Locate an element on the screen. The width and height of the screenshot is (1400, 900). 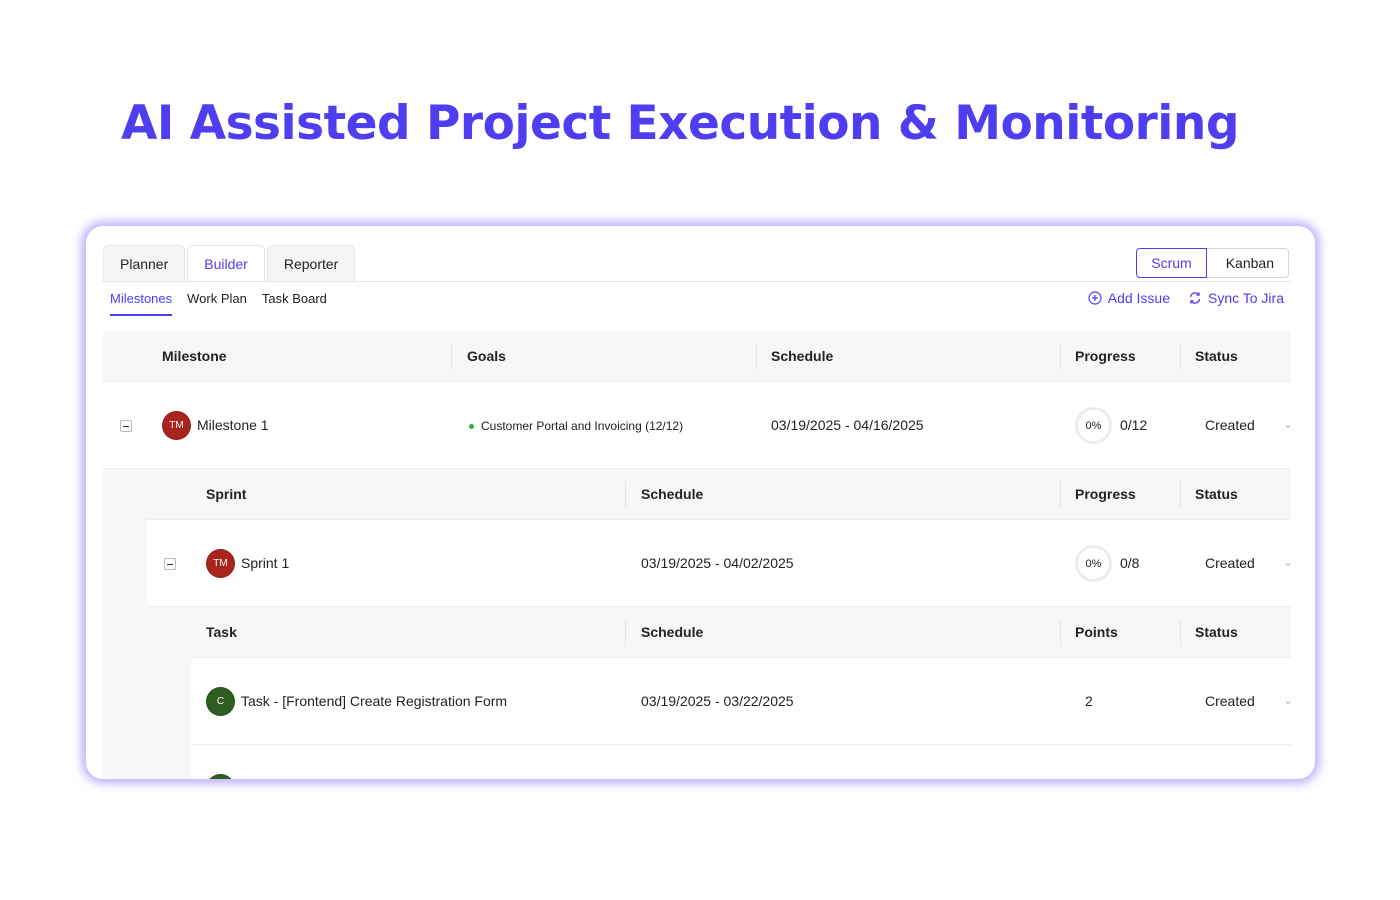
tab-reporter: Reporter is located at coordinates (311, 263).